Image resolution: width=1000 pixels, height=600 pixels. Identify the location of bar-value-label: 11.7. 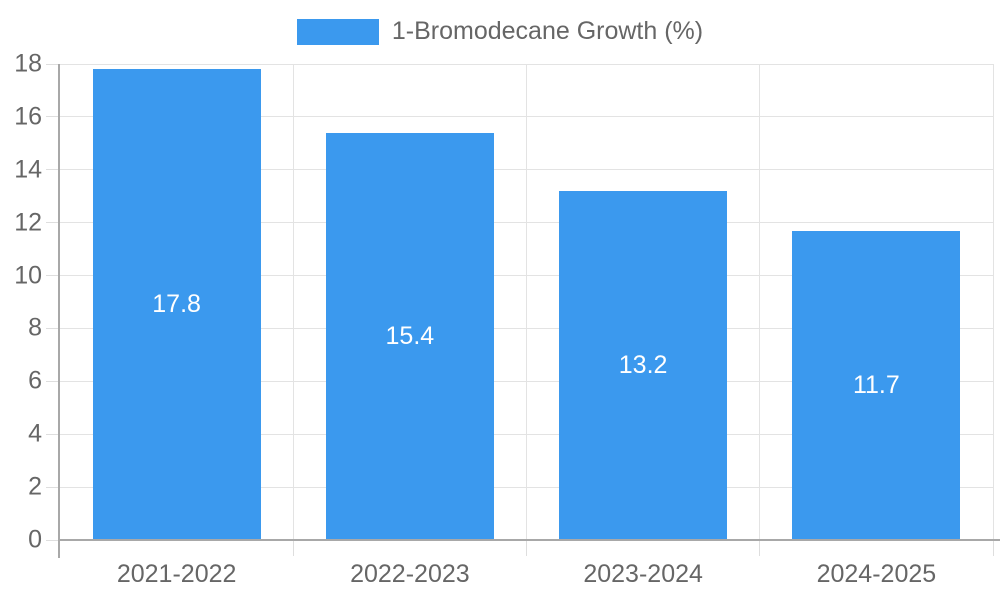
(876, 384).